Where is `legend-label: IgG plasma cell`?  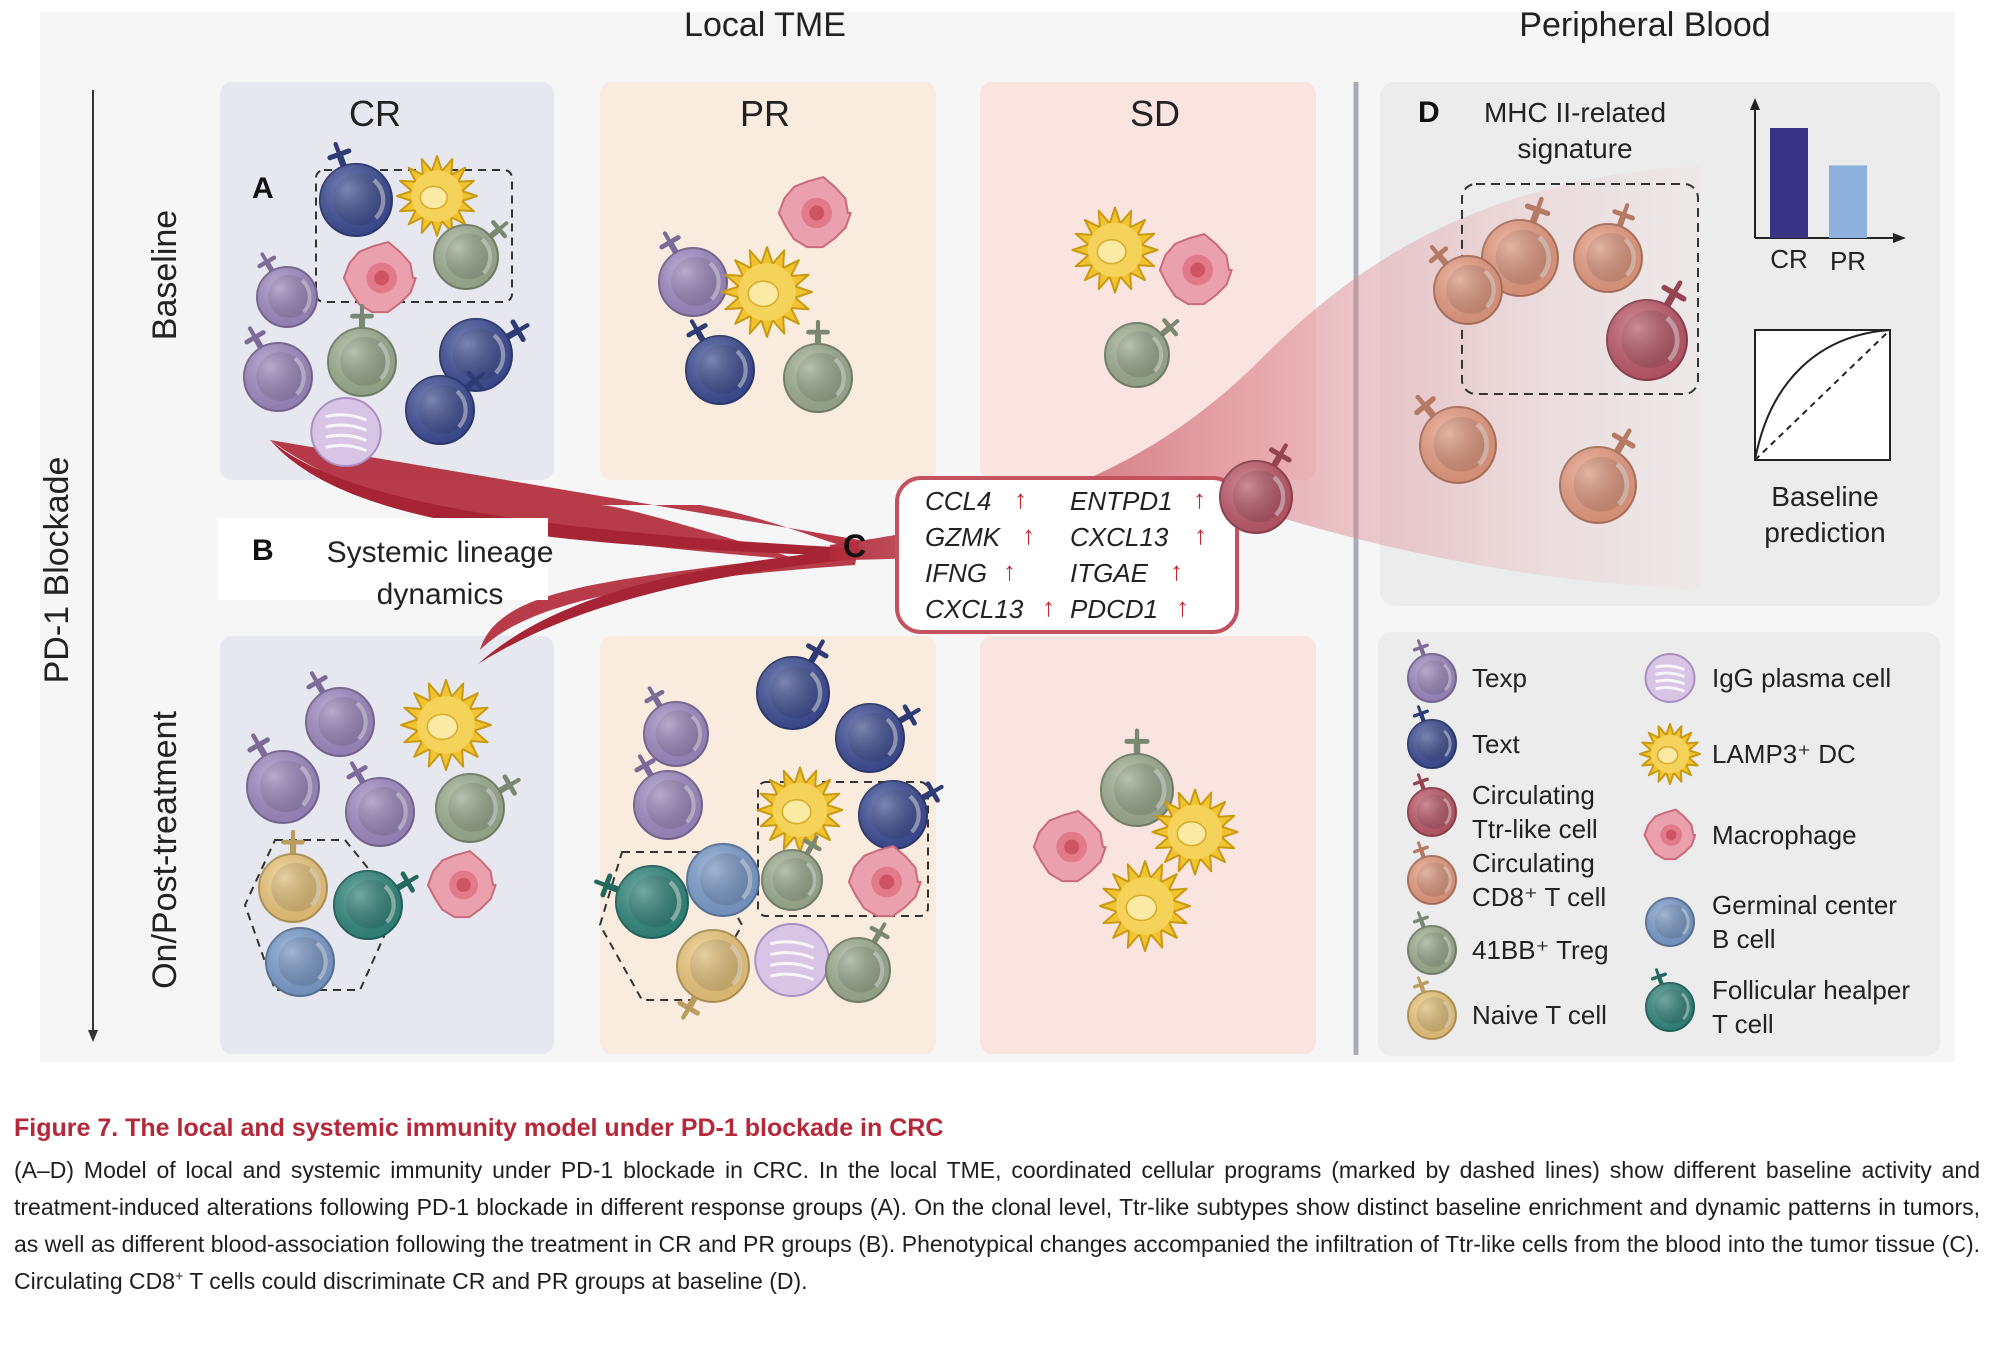 legend-label: IgG plasma cell is located at coordinates (1801, 678).